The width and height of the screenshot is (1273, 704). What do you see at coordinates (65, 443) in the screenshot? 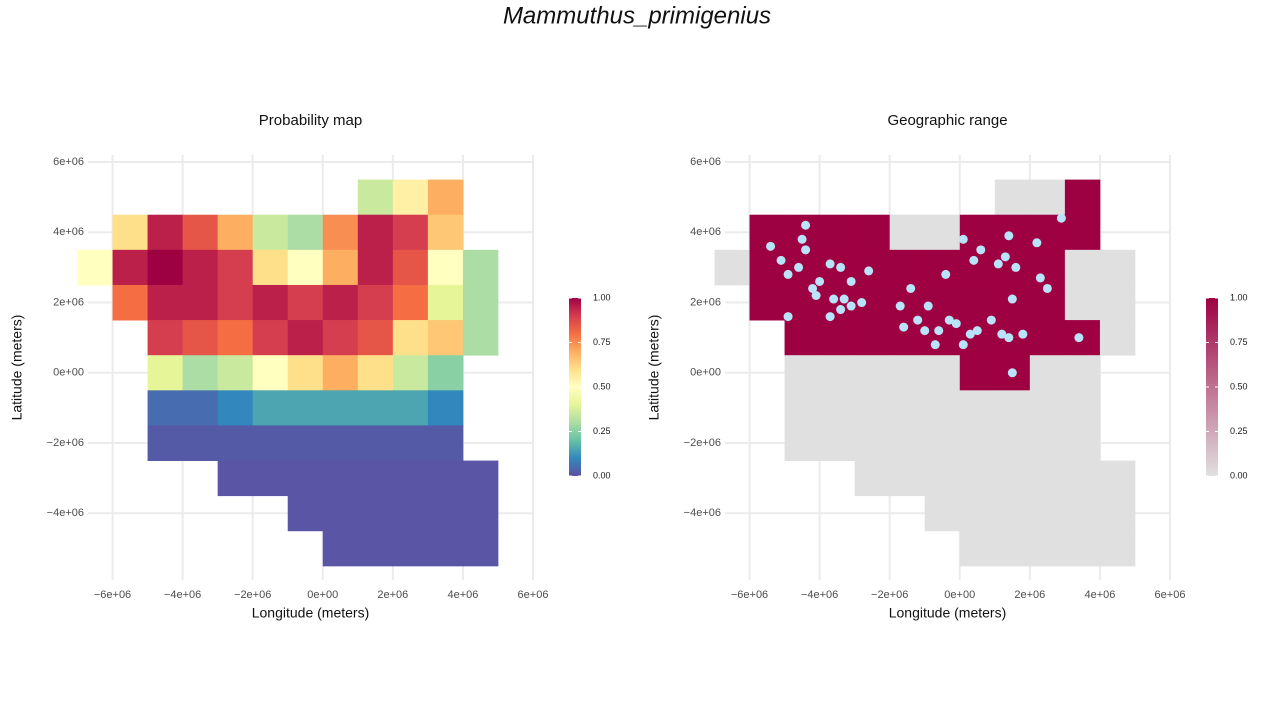
I see `y-tick-label: −2e+06` at bounding box center [65, 443].